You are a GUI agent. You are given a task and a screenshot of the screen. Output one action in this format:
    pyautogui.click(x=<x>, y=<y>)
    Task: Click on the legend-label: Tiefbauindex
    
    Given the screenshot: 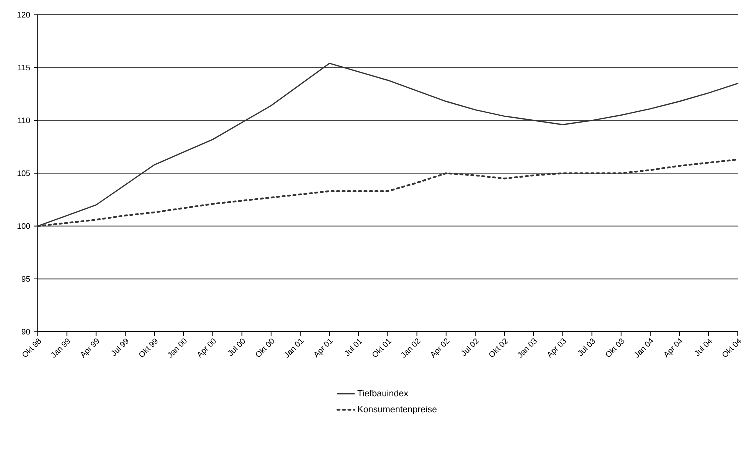 What is the action you would take?
    pyautogui.click(x=383, y=393)
    